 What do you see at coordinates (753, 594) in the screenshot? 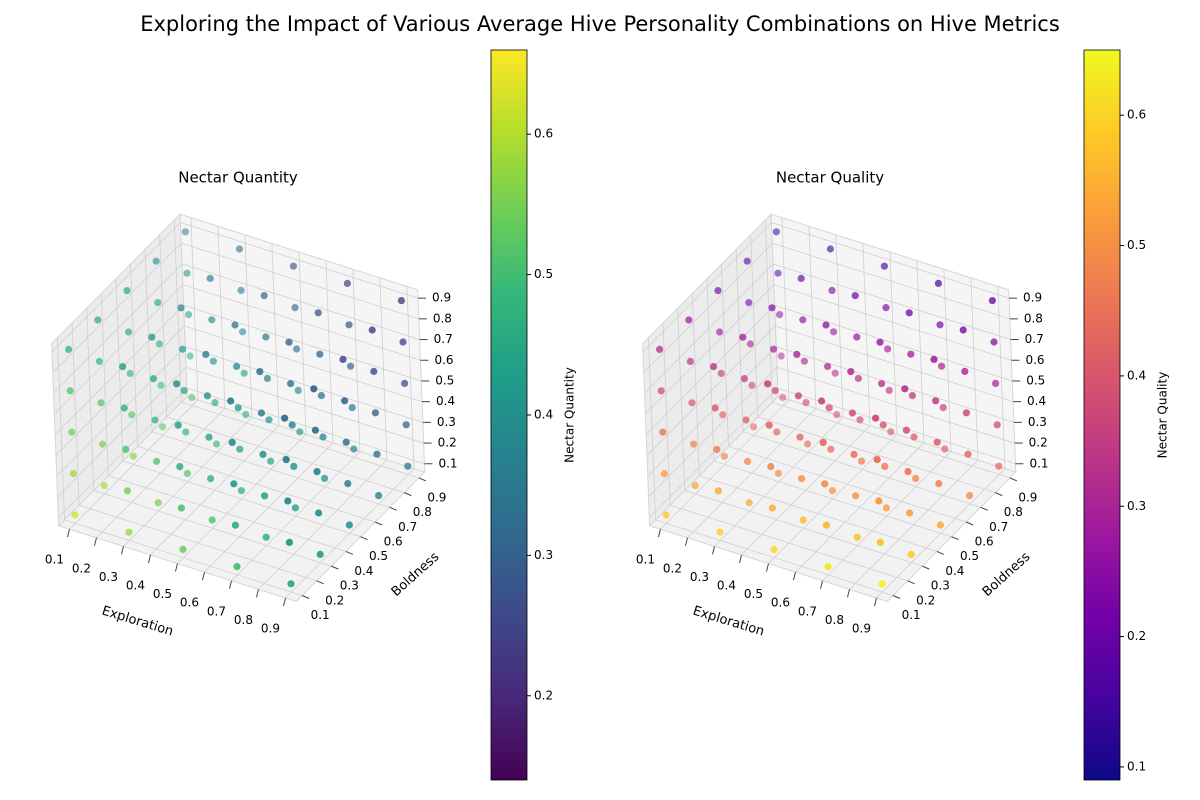
I see `x-tick-label: 0.5` at bounding box center [753, 594].